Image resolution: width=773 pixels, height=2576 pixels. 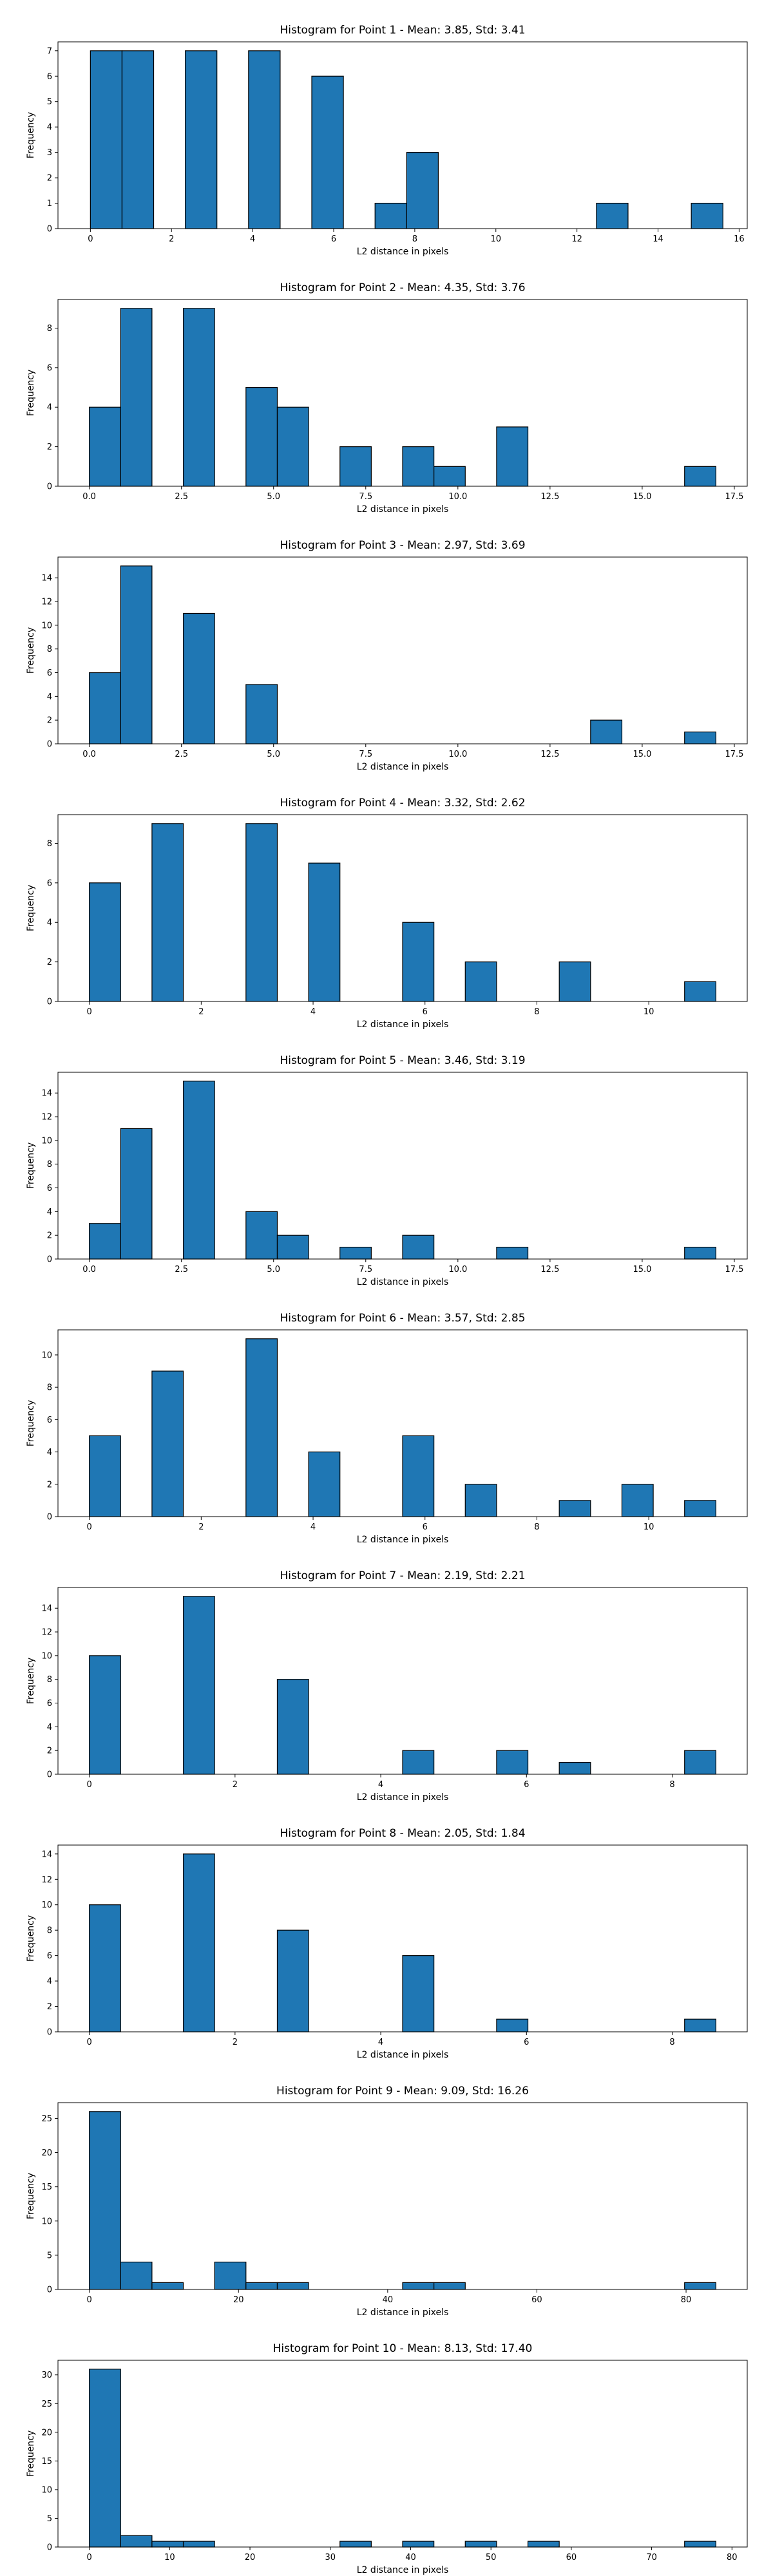 I want to click on y-tick-label: 25, so click(x=46, y=2119).